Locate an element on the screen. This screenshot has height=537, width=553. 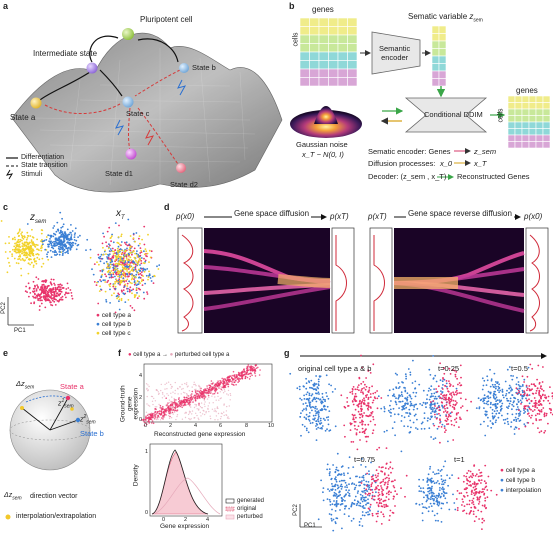
d-p-xT-mid: p(xT) is located at coordinates (339, 217).